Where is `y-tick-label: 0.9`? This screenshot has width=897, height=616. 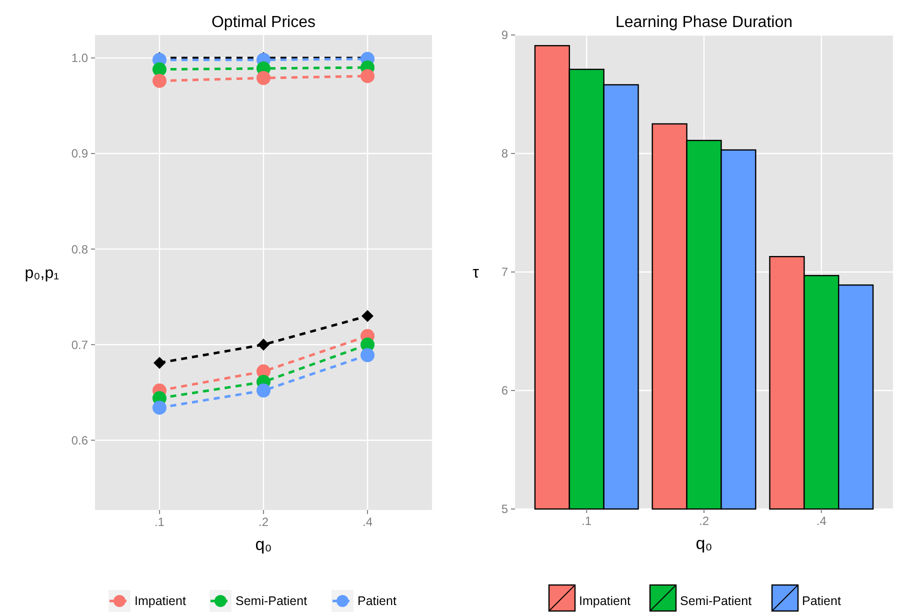
y-tick-label: 0.9 is located at coordinates (79, 153).